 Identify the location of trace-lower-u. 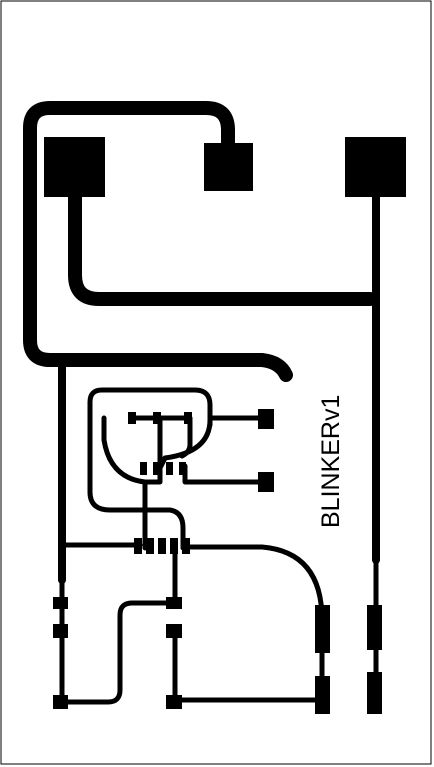
(118, 627).